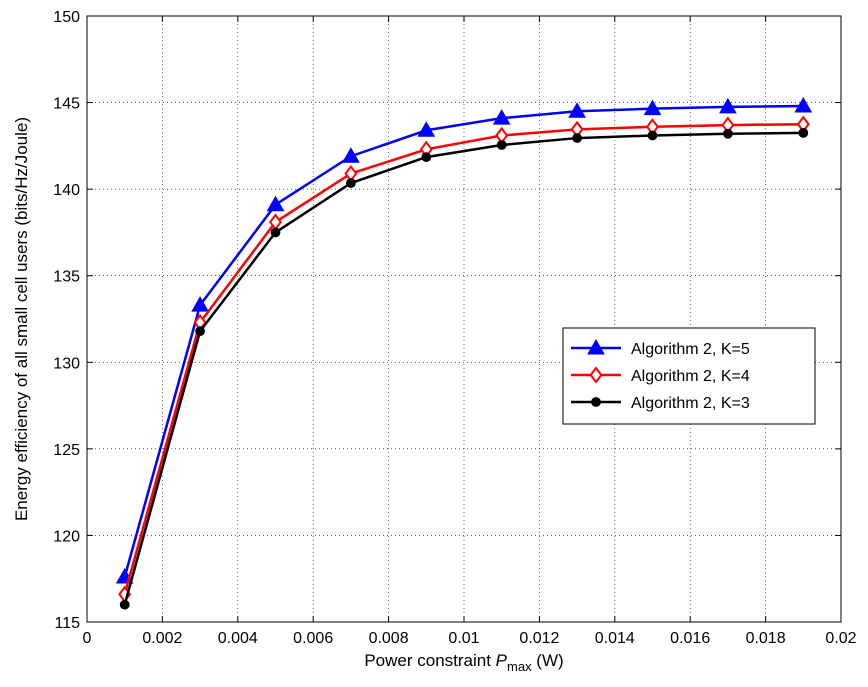 The width and height of the screenshot is (868, 687). I want to click on x-tick-label: 0.004, so click(238, 638).